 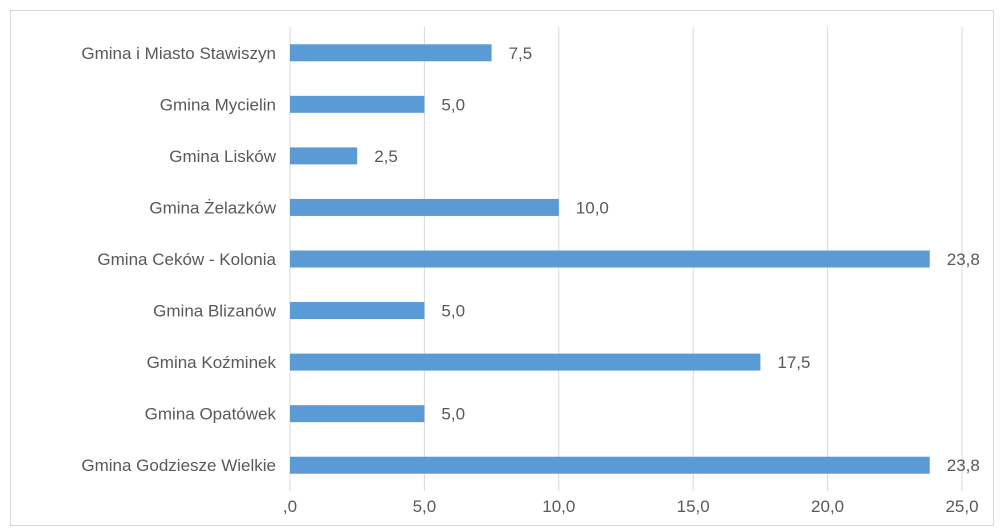 I want to click on category-label: Gmina Mycielin, so click(x=218, y=104).